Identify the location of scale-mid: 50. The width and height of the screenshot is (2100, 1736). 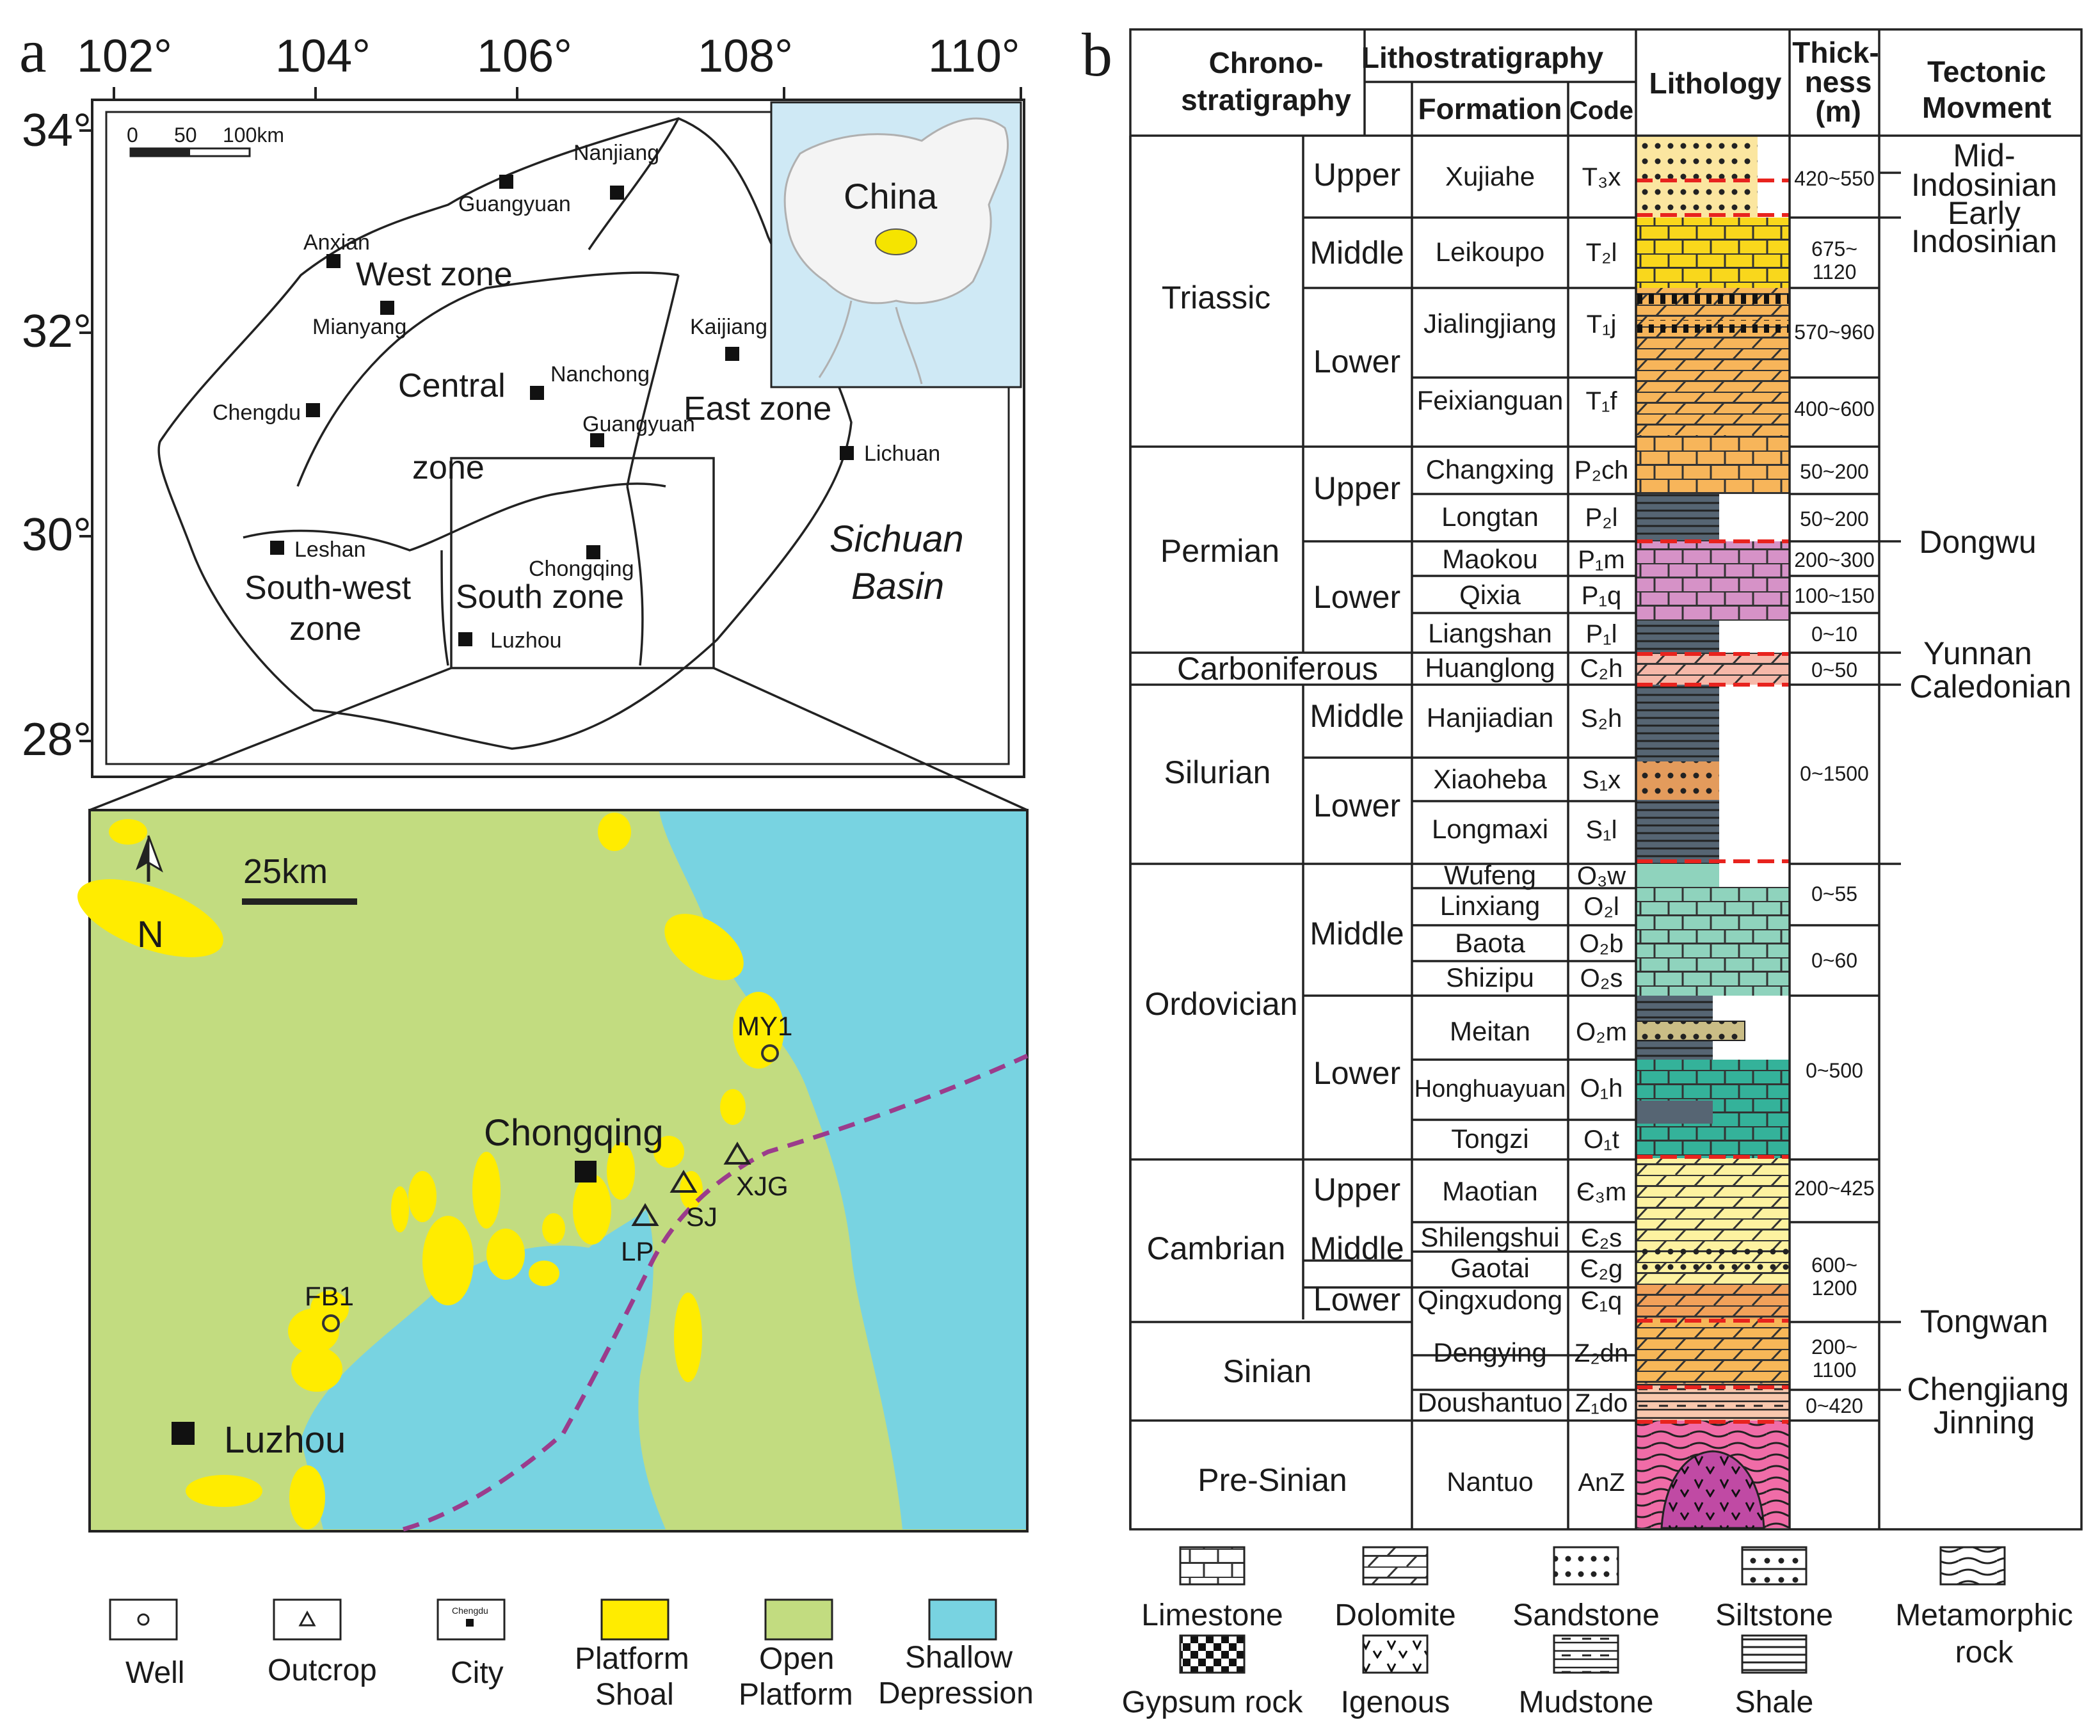
(185, 135).